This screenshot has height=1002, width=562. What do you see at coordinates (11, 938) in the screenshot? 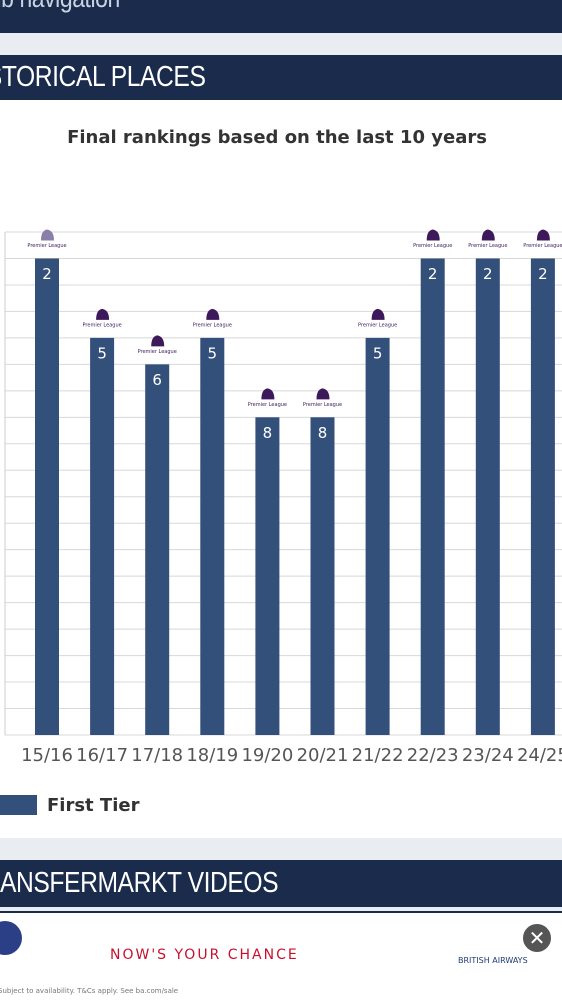
I see `ad-logo` at bounding box center [11, 938].